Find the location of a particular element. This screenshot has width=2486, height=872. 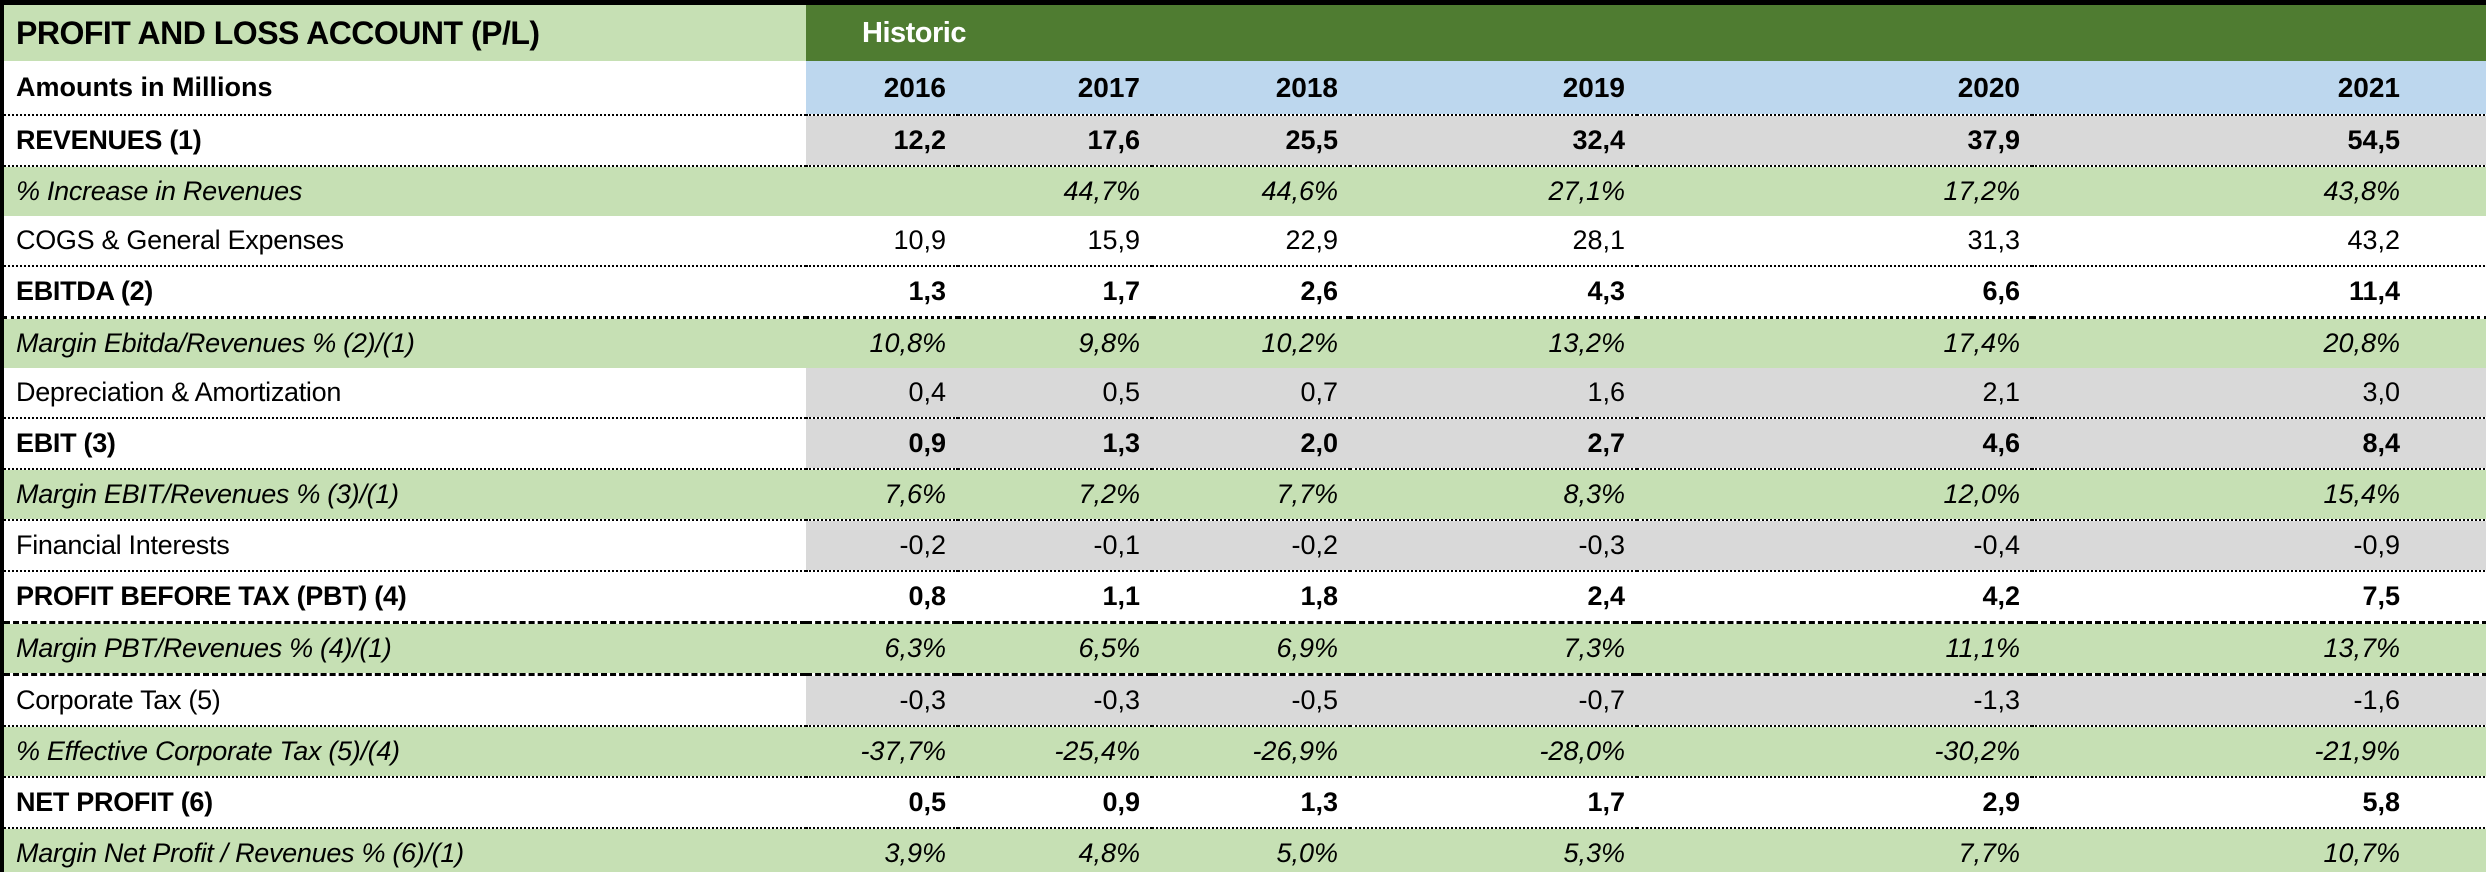

row-label: Financial Interests is located at coordinates (404, 546).